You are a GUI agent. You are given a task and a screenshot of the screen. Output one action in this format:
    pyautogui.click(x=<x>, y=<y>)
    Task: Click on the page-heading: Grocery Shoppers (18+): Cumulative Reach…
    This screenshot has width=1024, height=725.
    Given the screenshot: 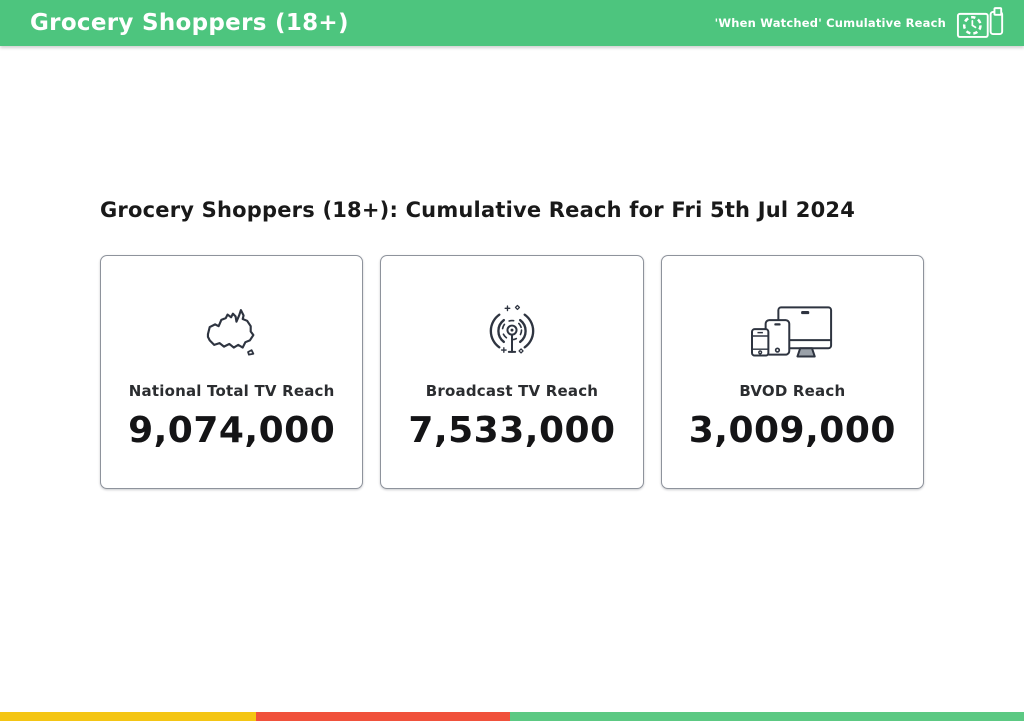 What is the action you would take?
    pyautogui.click(x=478, y=210)
    